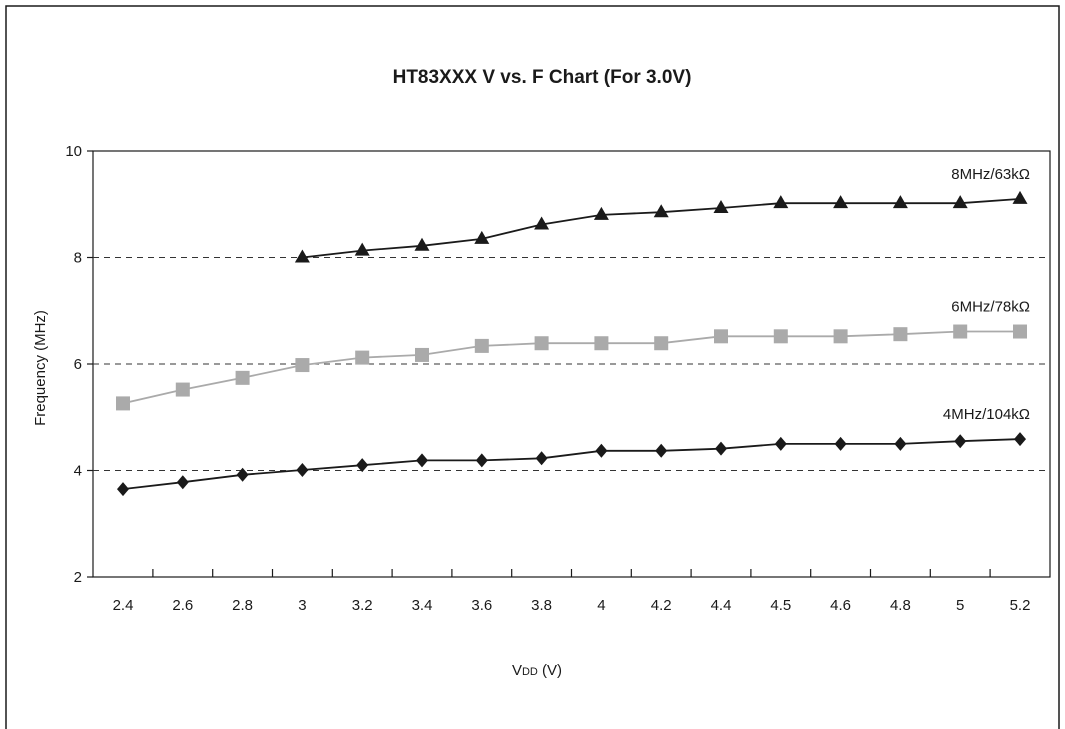 Image resolution: width=1065 pixels, height=729 pixels. Describe the element at coordinates (721, 605) in the screenshot. I see `x-tick-label: 4.4` at that location.